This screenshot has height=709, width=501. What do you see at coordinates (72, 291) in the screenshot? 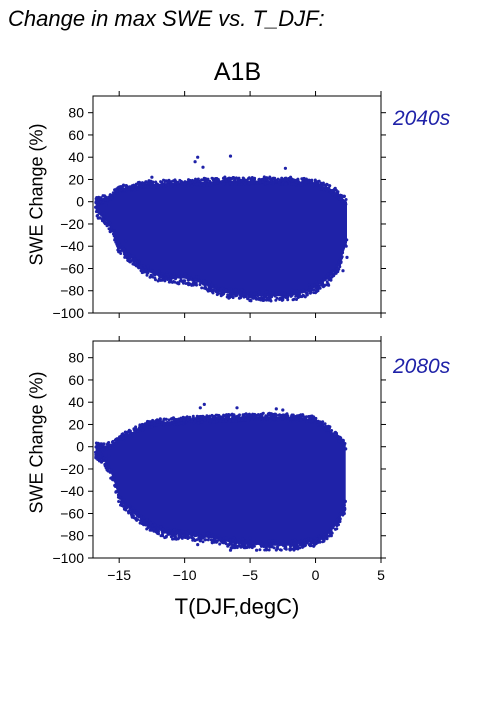
I see `y-tick-label: −80` at bounding box center [72, 291].